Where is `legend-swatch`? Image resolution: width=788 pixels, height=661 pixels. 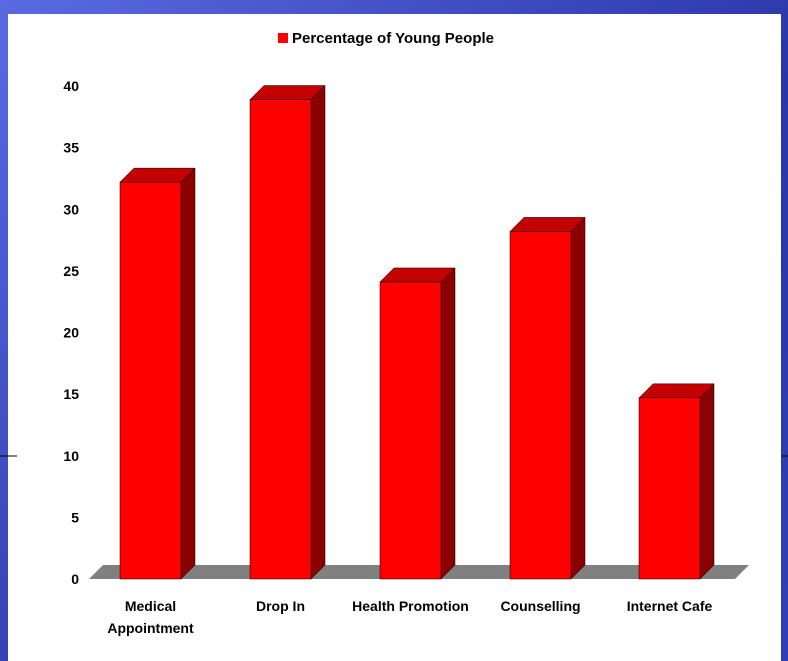 legend-swatch is located at coordinates (283, 38).